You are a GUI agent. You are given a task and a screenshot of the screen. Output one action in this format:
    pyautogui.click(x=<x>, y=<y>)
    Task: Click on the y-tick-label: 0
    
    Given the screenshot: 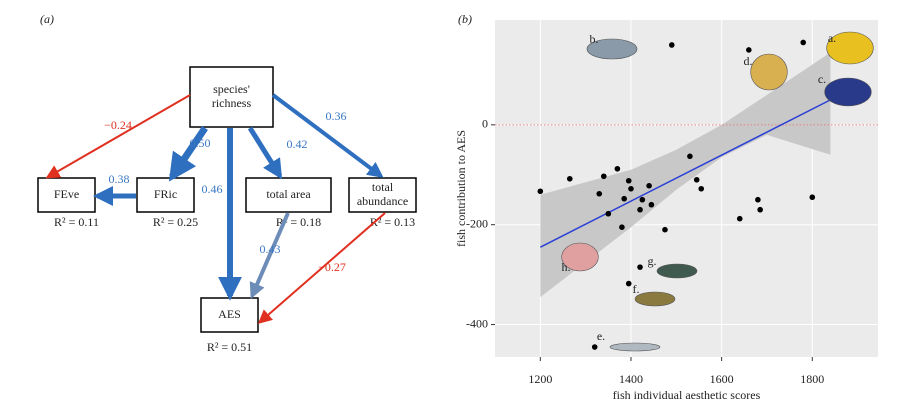 What is the action you would take?
    pyautogui.click(x=485, y=124)
    